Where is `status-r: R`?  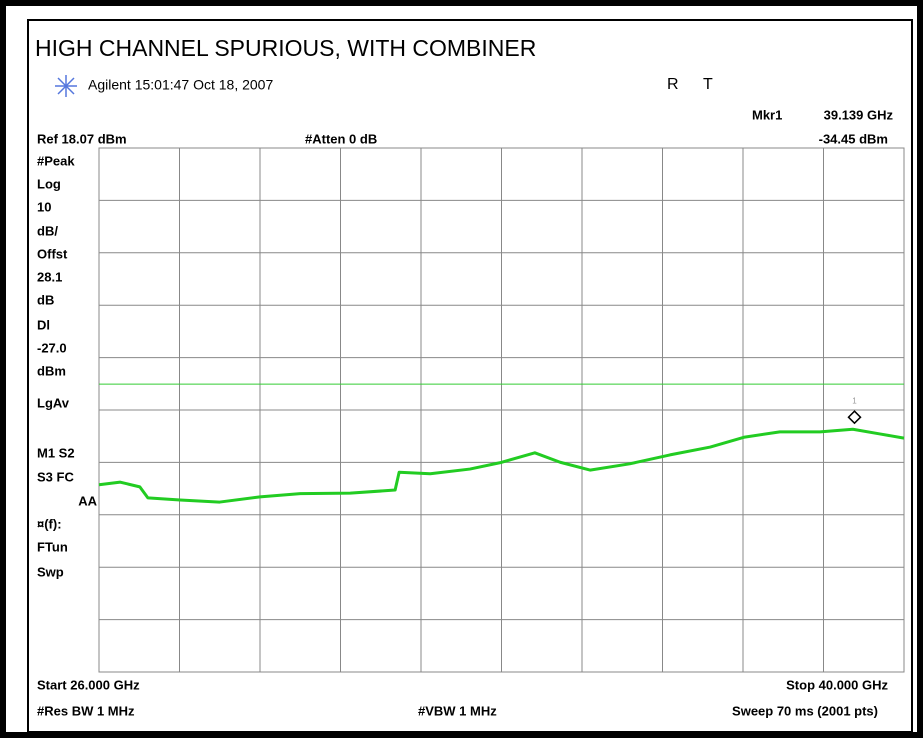 status-r: R is located at coordinates (673, 84).